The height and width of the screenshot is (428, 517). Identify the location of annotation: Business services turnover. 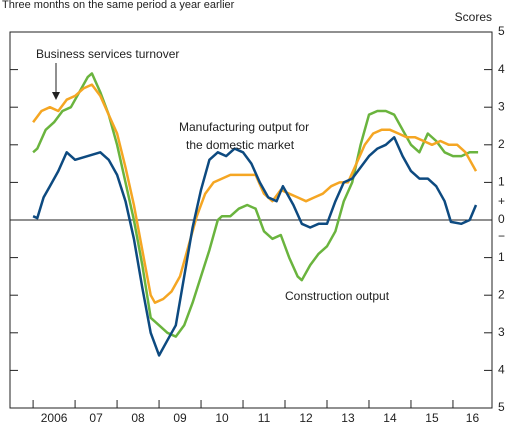
(107, 54).